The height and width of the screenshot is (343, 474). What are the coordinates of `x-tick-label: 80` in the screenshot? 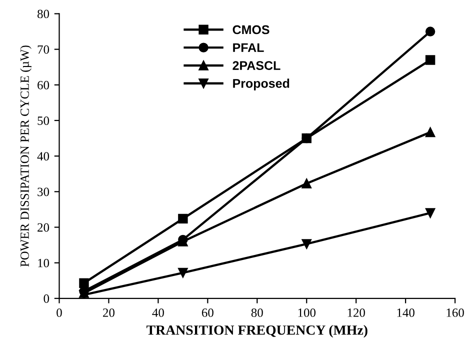 It's located at (257, 312).